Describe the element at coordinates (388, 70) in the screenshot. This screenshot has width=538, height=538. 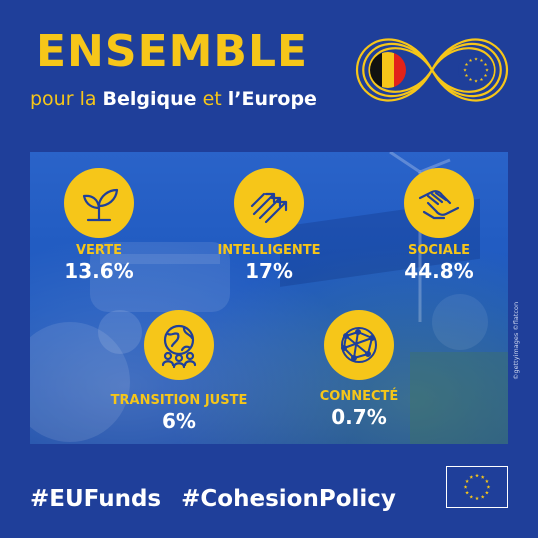
I see `belgian-flag-icon` at that location.